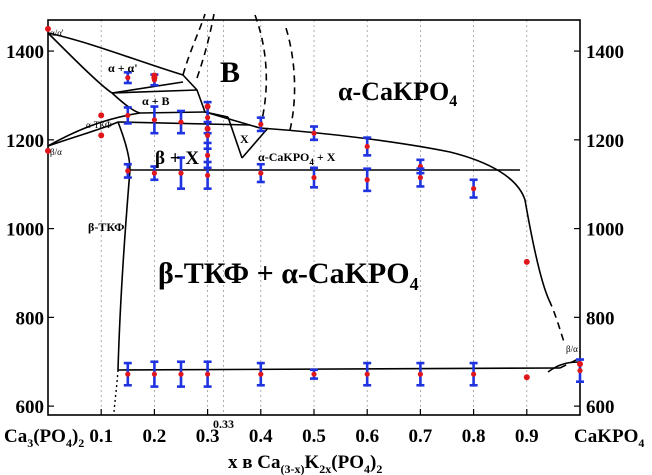 The height and width of the screenshot is (475, 652). Describe the element at coordinates (570, 363) in the screenshot. I see `boundary-low-right-dashed` at that location.